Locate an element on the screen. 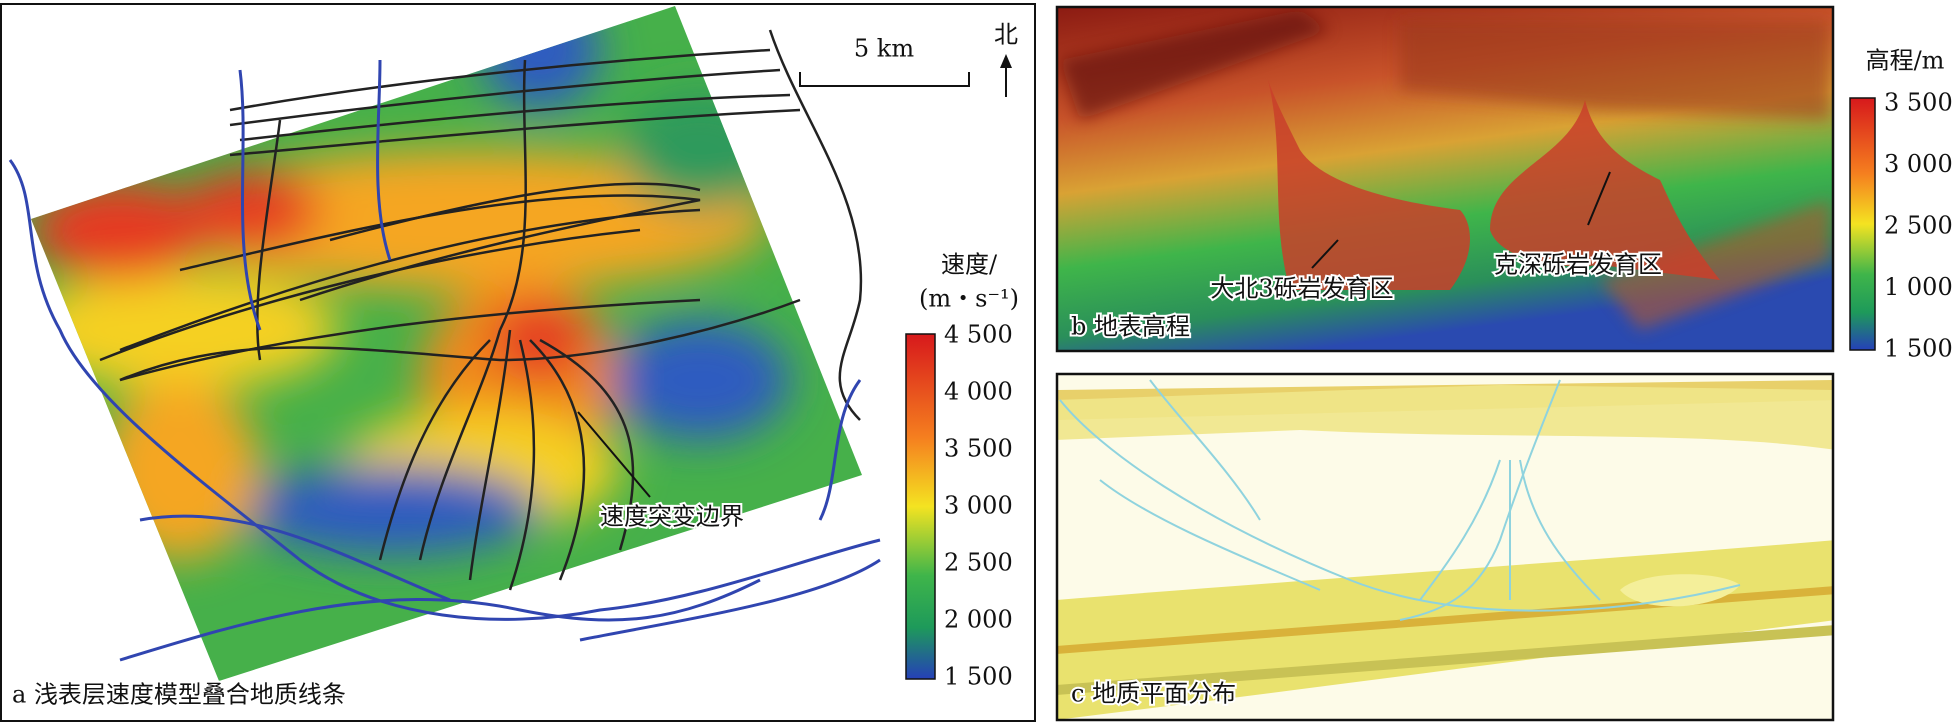  colorbar-label: 2 000 is located at coordinates (978, 620).